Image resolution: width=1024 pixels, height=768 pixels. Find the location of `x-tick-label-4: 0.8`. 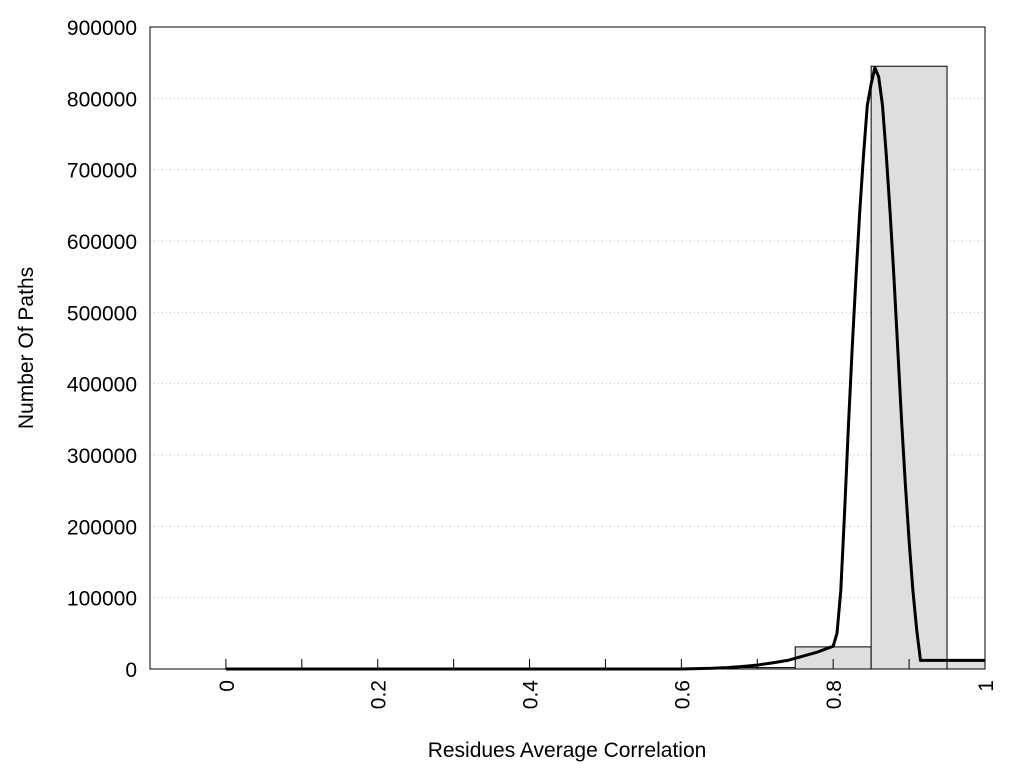

x-tick-label-4: 0.8 is located at coordinates (834, 694).